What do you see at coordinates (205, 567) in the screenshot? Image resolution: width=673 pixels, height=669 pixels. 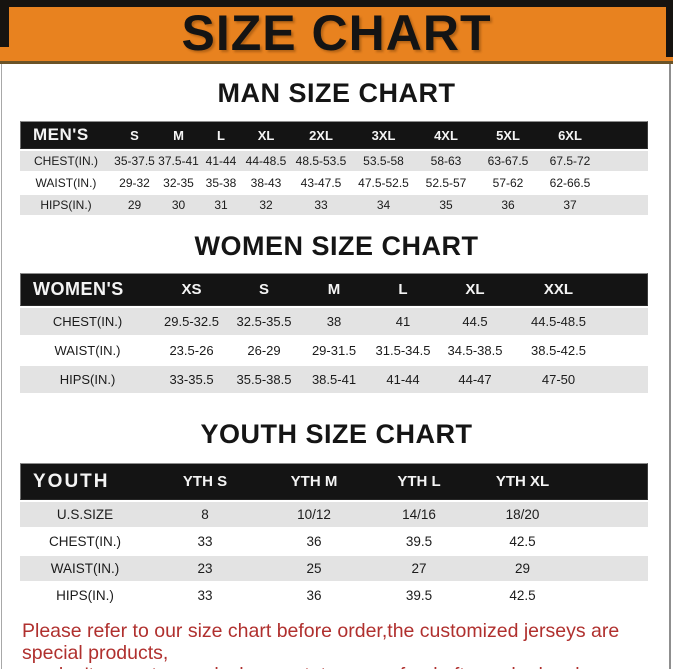 I see `value-cell: 23` at bounding box center [205, 567].